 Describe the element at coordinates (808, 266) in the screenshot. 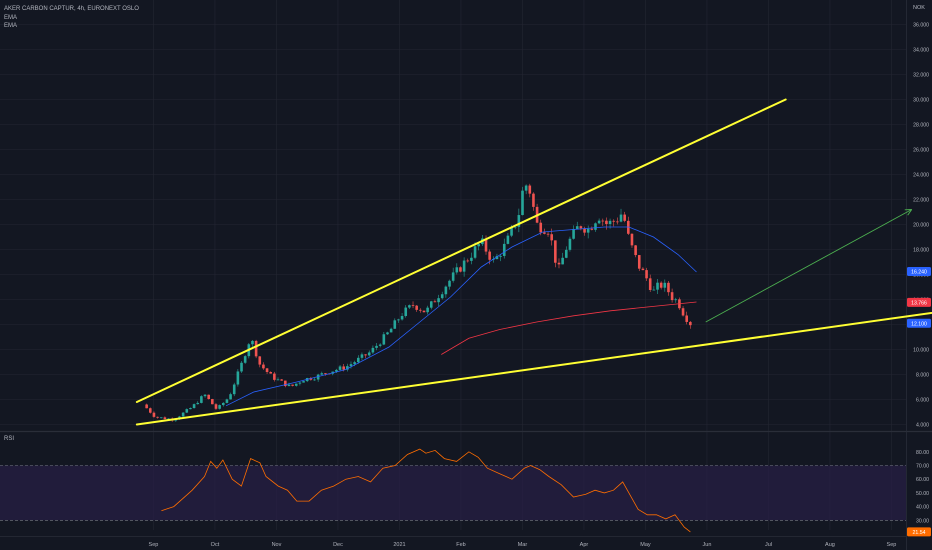

I see `projection-arrow` at that location.